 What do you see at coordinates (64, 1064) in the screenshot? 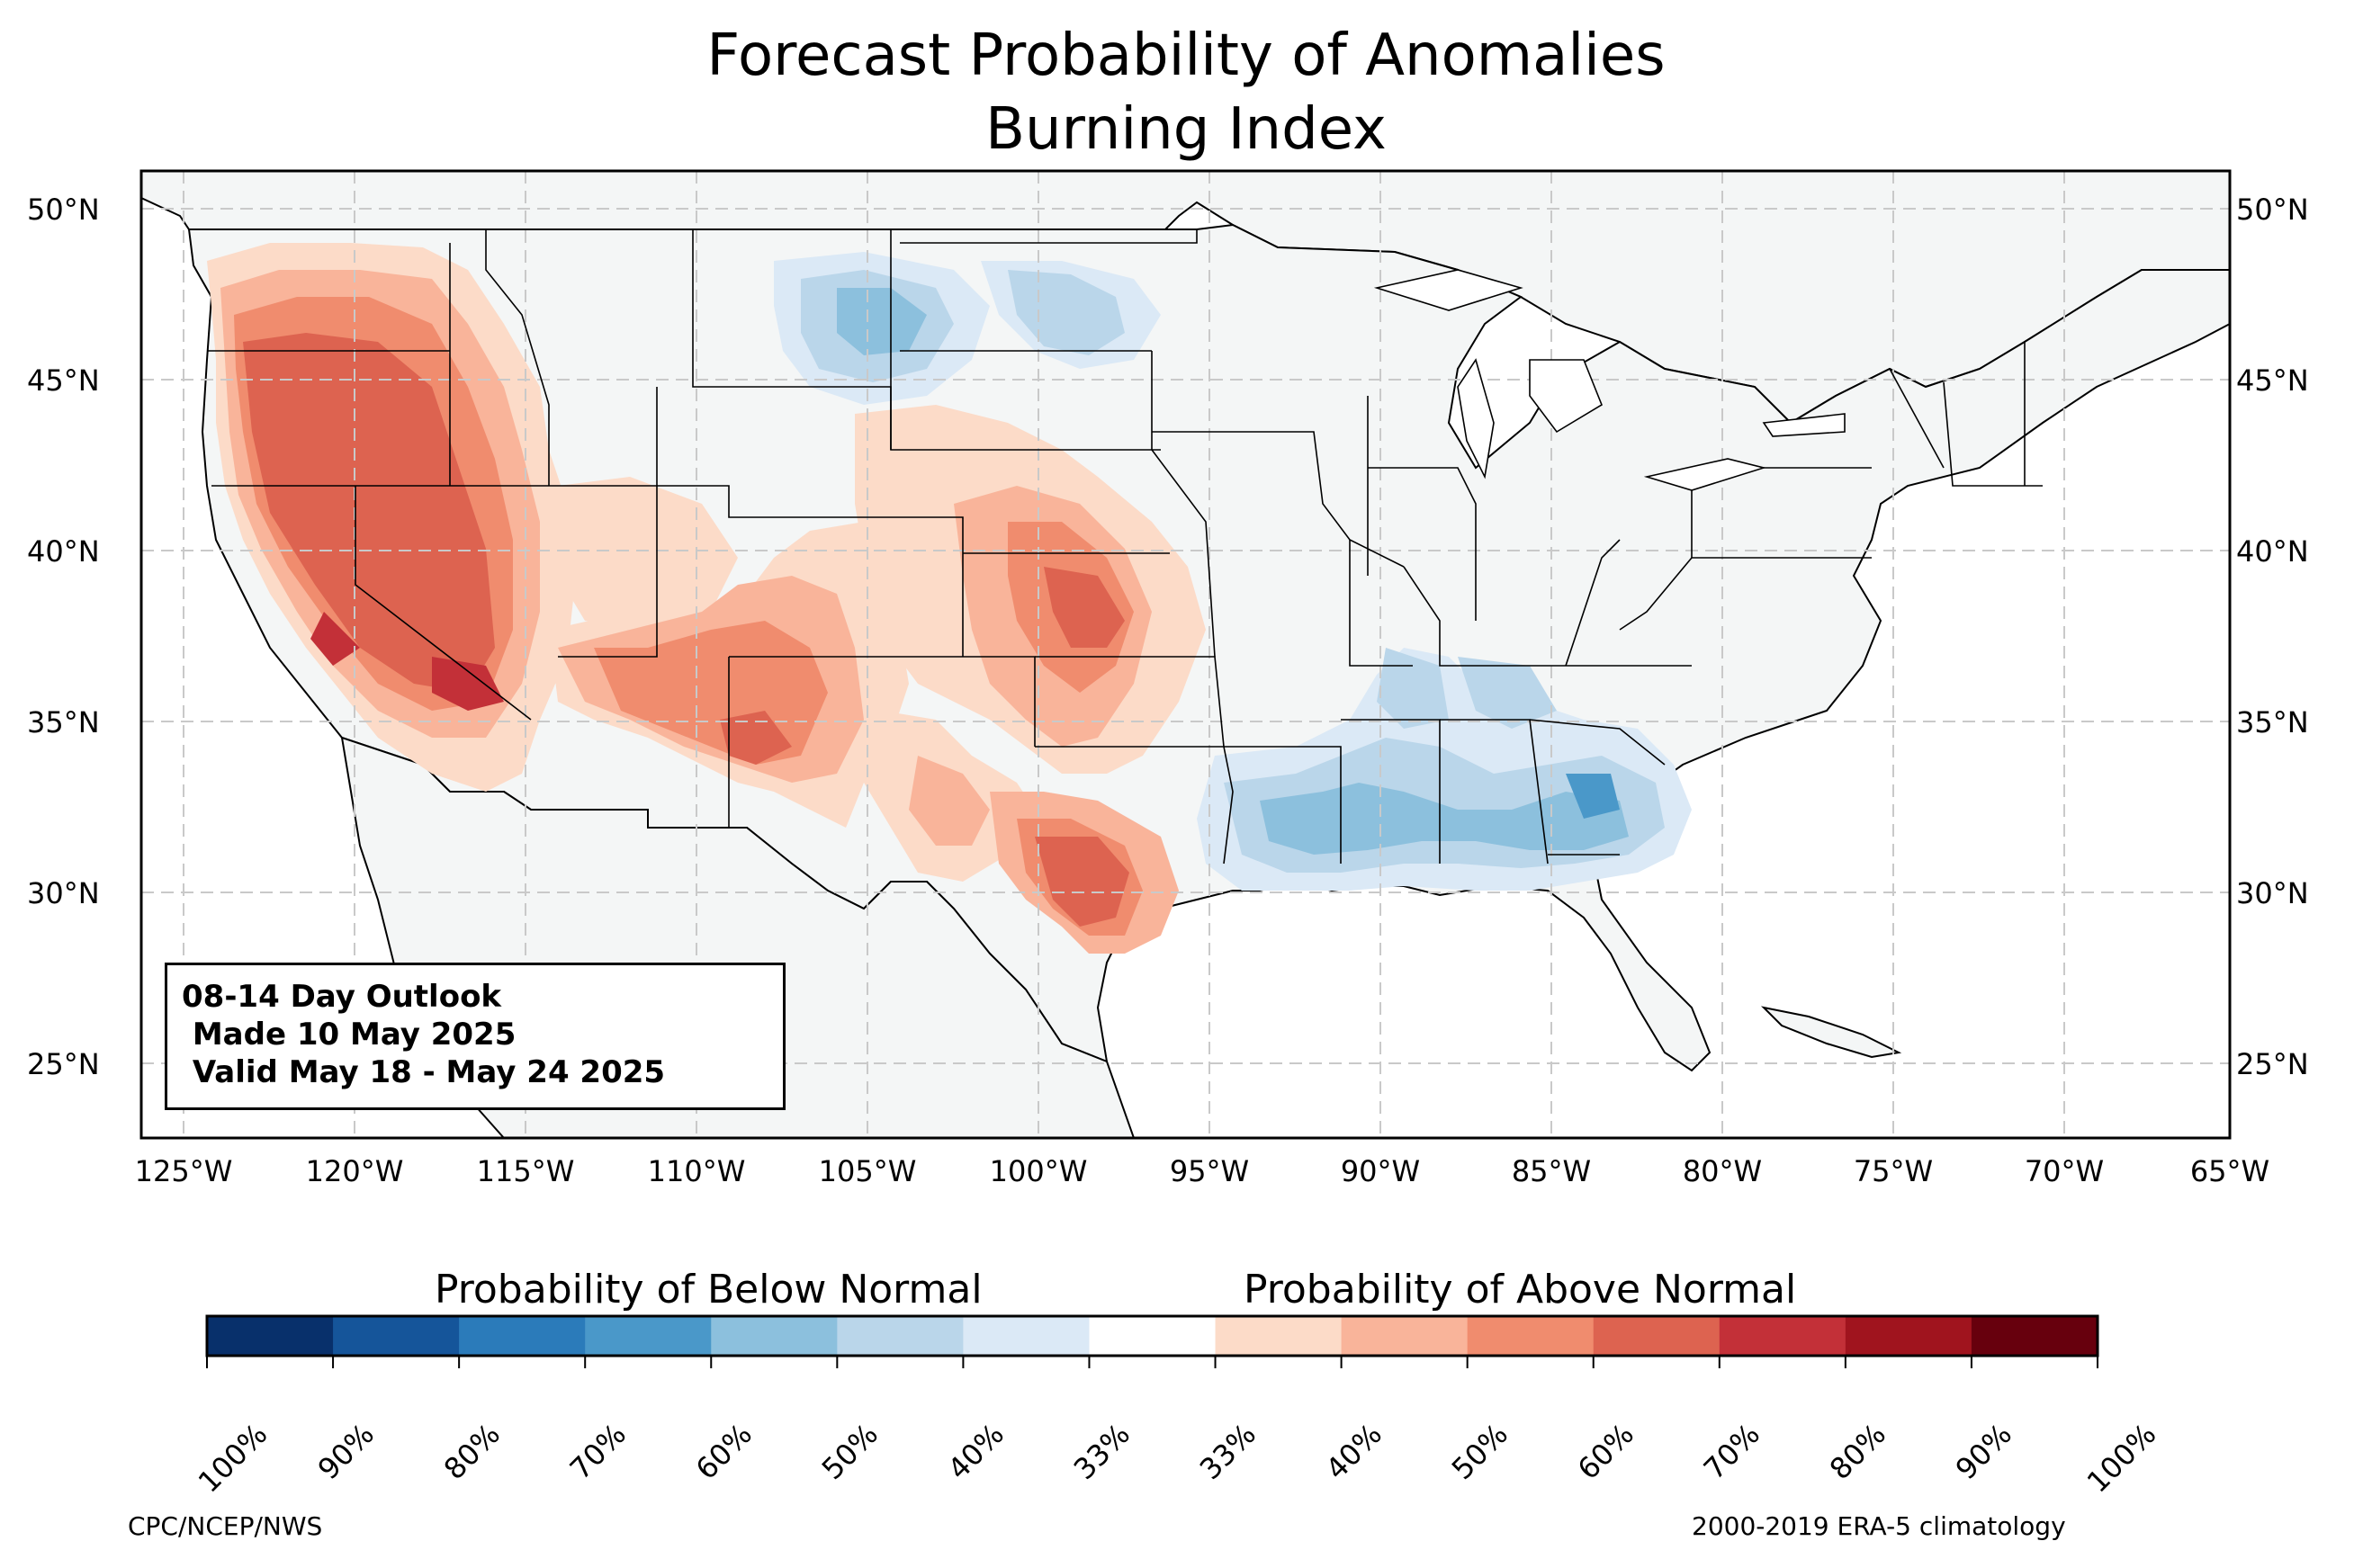
I see `lat-label-25n-left: 25°N` at bounding box center [64, 1064].